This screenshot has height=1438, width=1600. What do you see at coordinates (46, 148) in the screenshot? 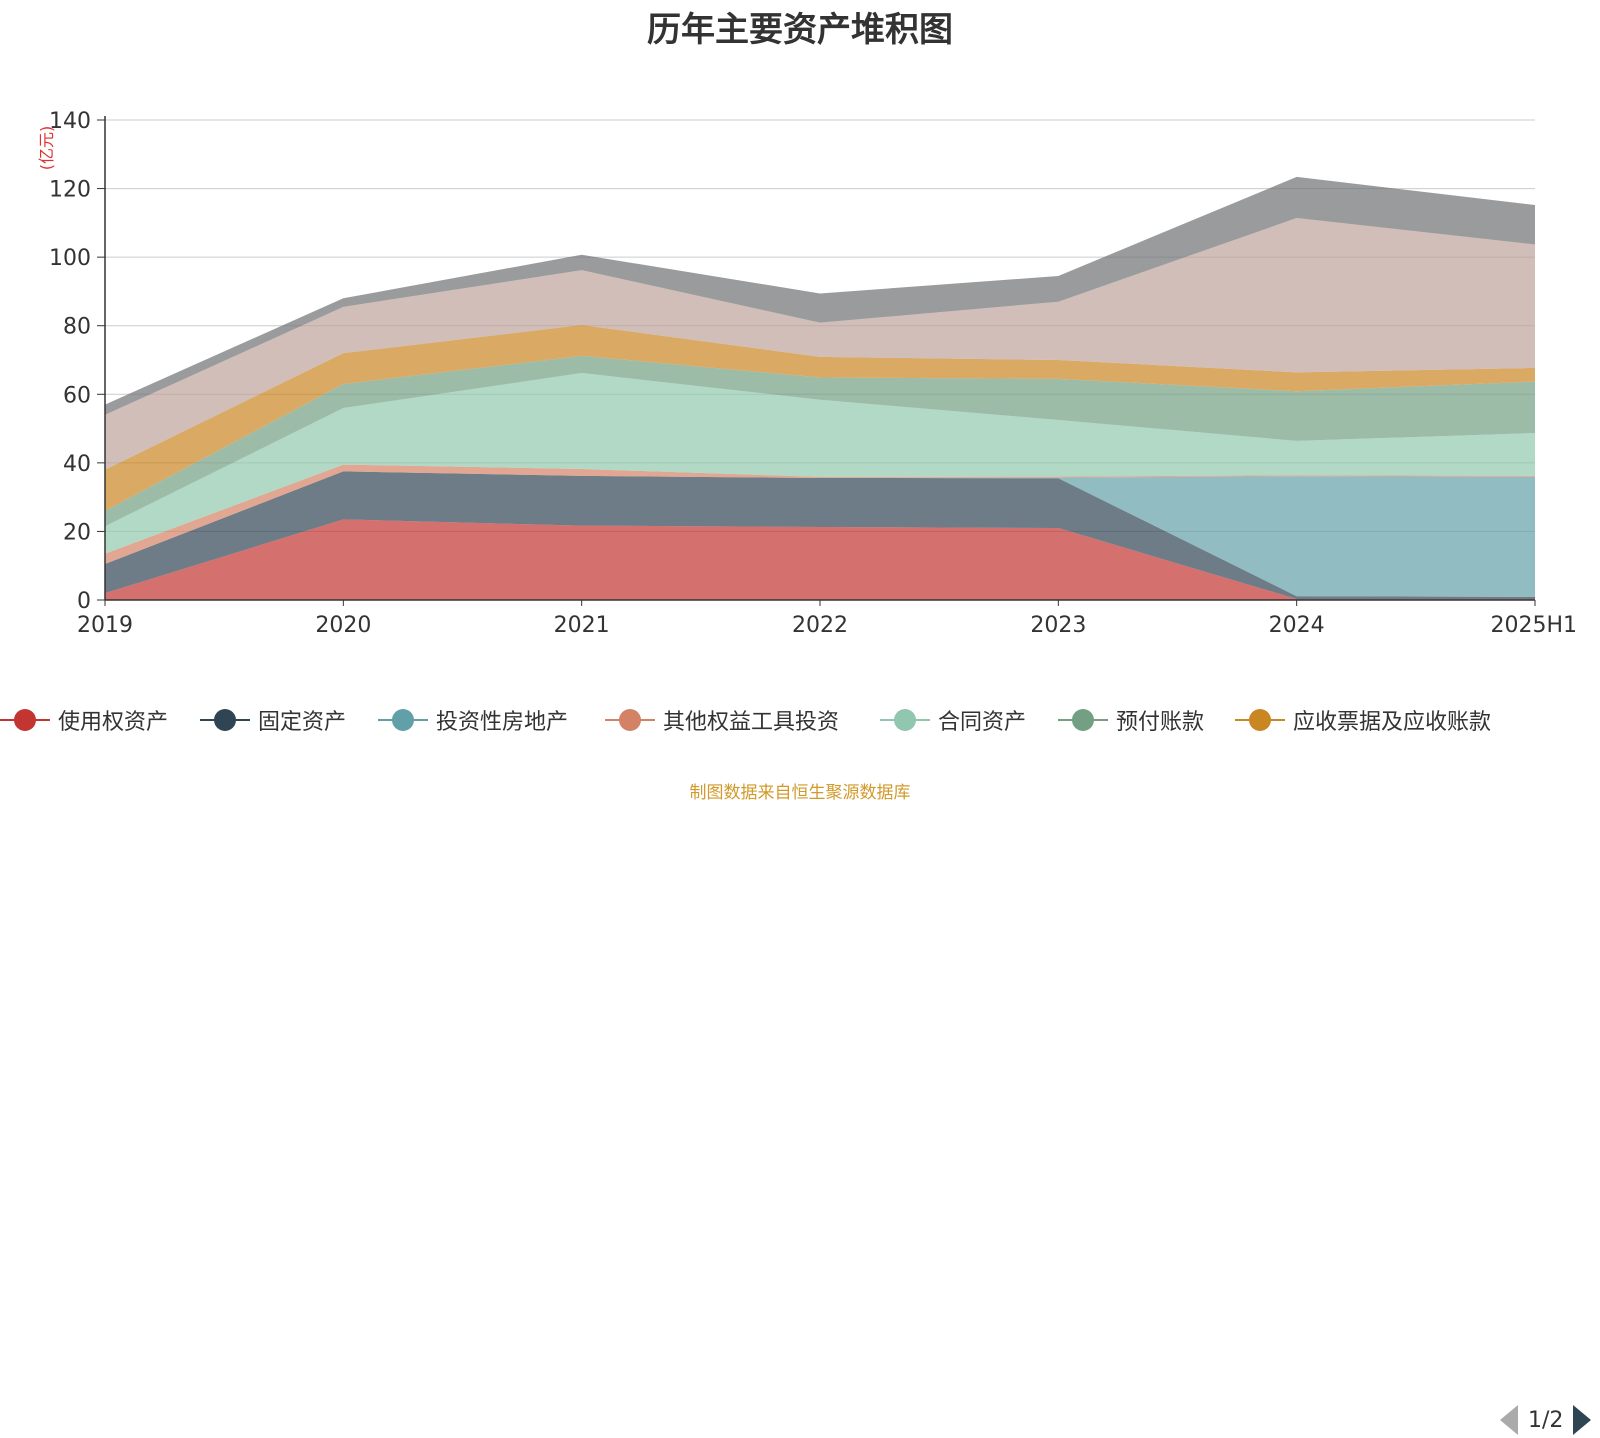
I see `y-axis-unit-label: (亿元)` at bounding box center [46, 148].